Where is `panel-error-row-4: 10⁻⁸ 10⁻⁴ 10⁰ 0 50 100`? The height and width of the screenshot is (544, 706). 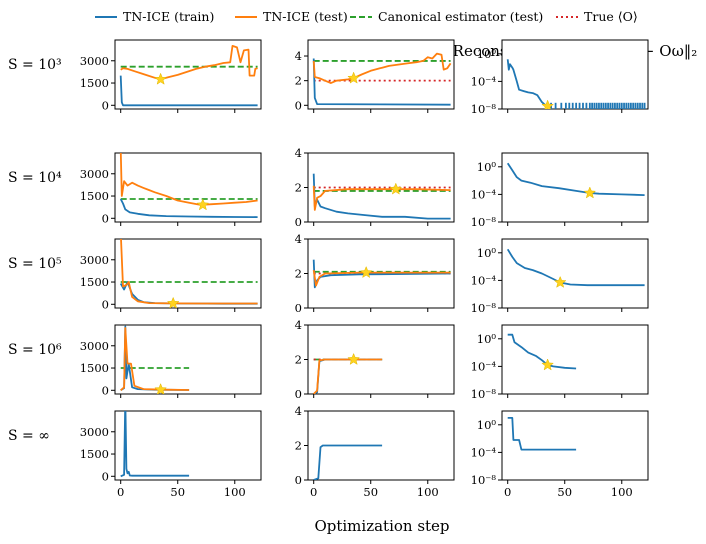
panel-error-row-4: 10⁻⁸ 10⁻⁴ 10⁰ 0 50 100 is located at coordinates (560, 454).